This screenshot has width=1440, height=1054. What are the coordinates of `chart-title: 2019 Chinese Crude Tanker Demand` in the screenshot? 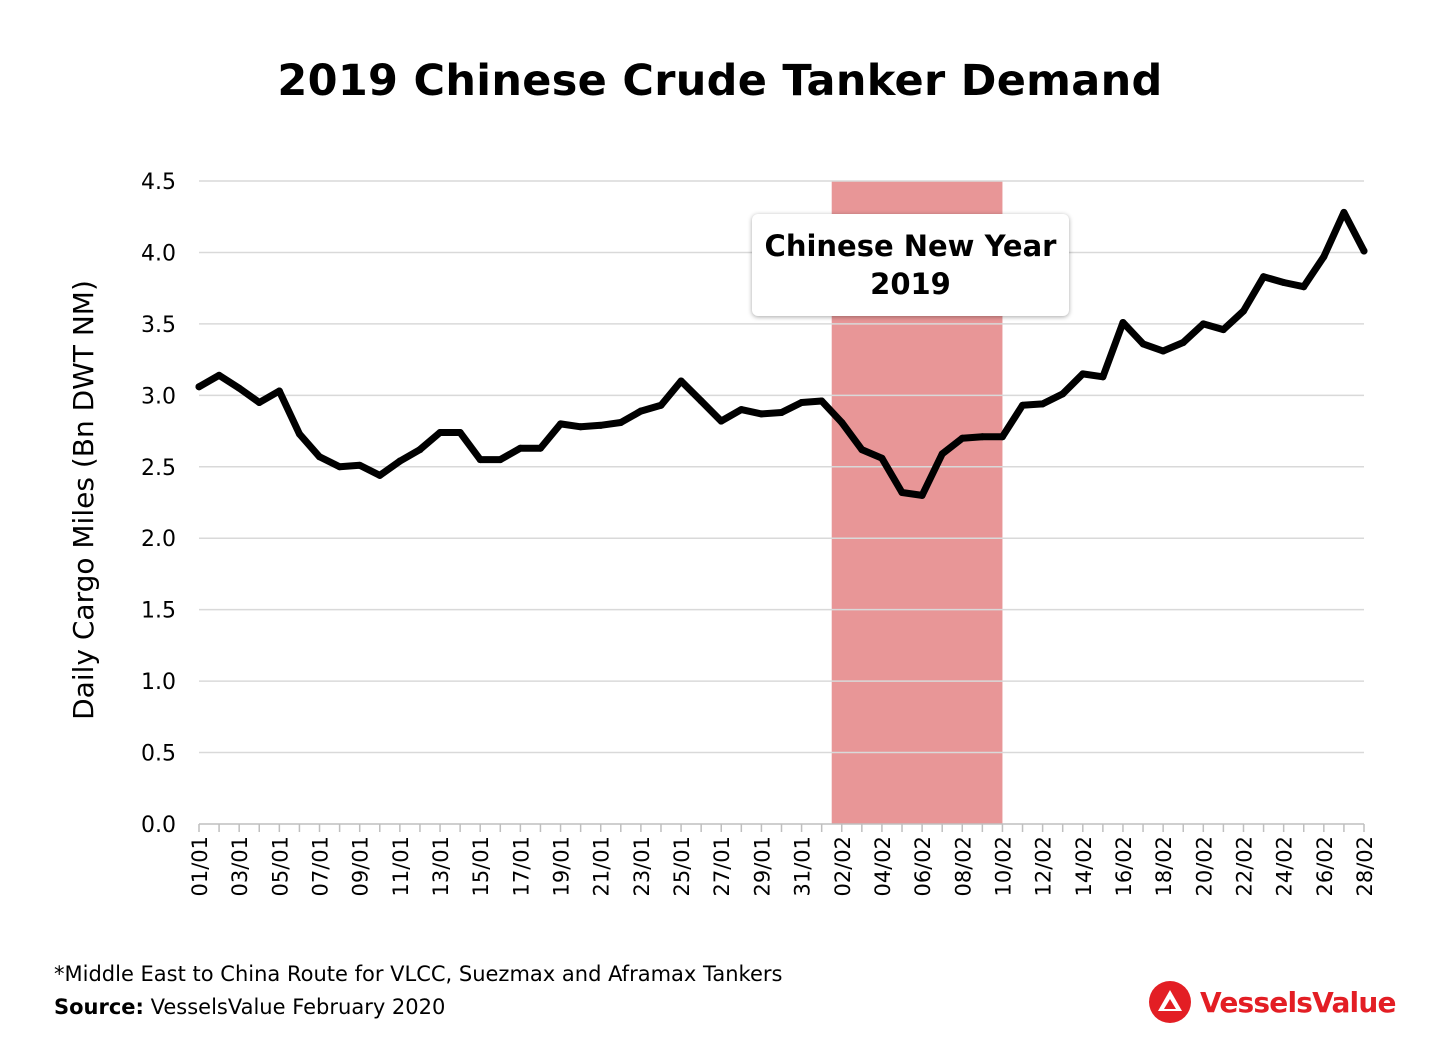 It's located at (720, 81).